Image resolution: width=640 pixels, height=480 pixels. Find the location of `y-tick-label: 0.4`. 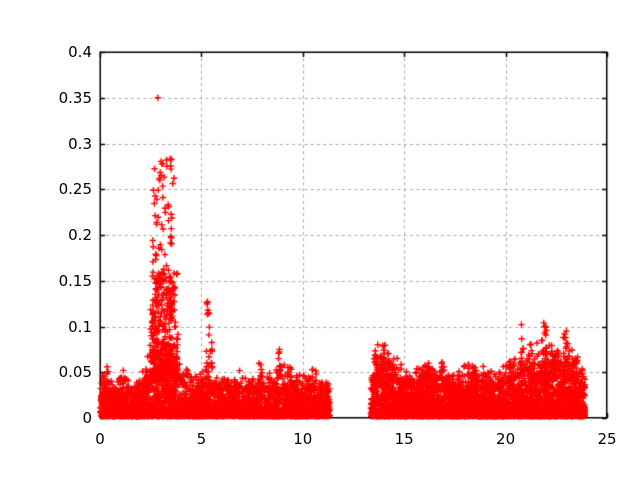

y-tick-label: 0.4 is located at coordinates (80, 52).